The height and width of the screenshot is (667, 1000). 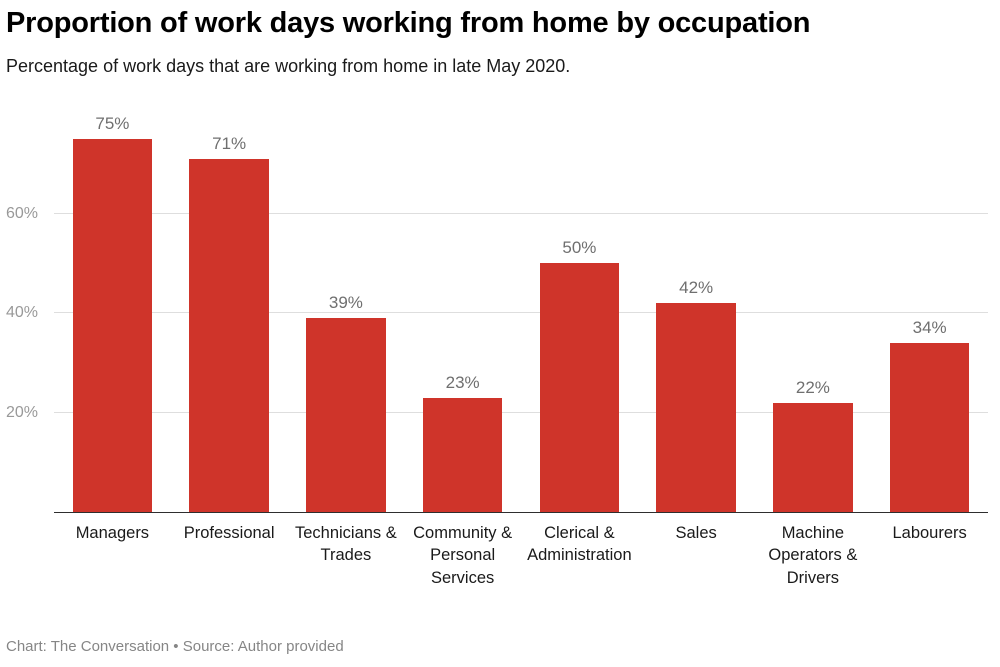 What do you see at coordinates (579, 544) in the screenshot?
I see `category-label: Clerical & Administration` at bounding box center [579, 544].